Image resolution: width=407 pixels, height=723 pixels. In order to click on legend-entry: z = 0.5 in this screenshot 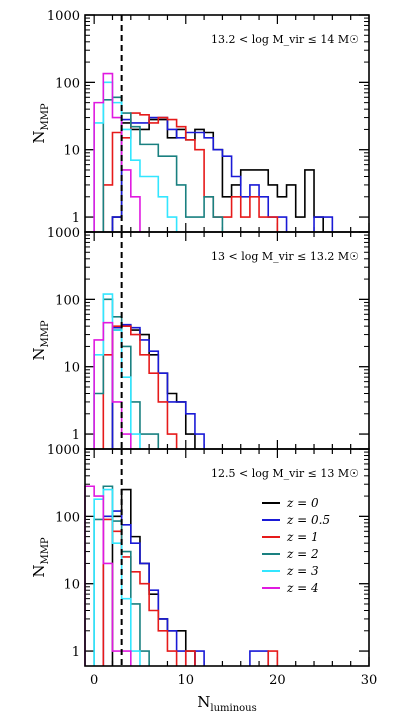, I will do `click(308, 520)`.